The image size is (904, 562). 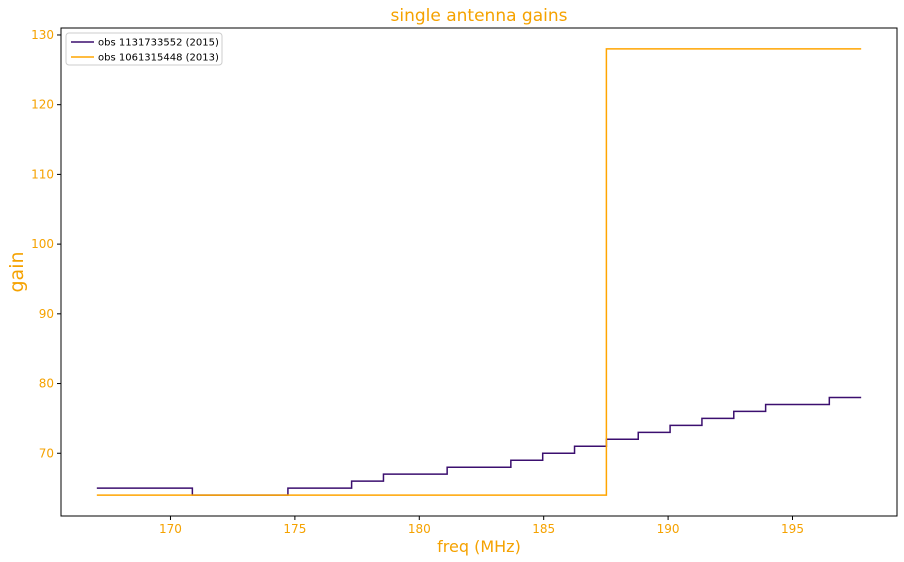 What do you see at coordinates (42, 35) in the screenshot?
I see `y-tick-label: 130` at bounding box center [42, 35].